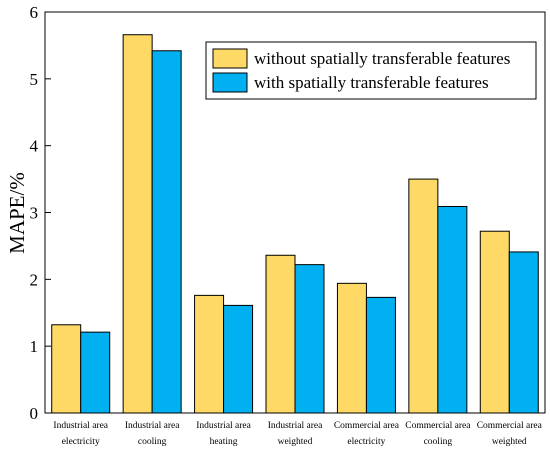 This screenshot has width=550, height=450. I want to click on y-ticks-group: 0 1 2 3 4 5 6, so click(40, 213).